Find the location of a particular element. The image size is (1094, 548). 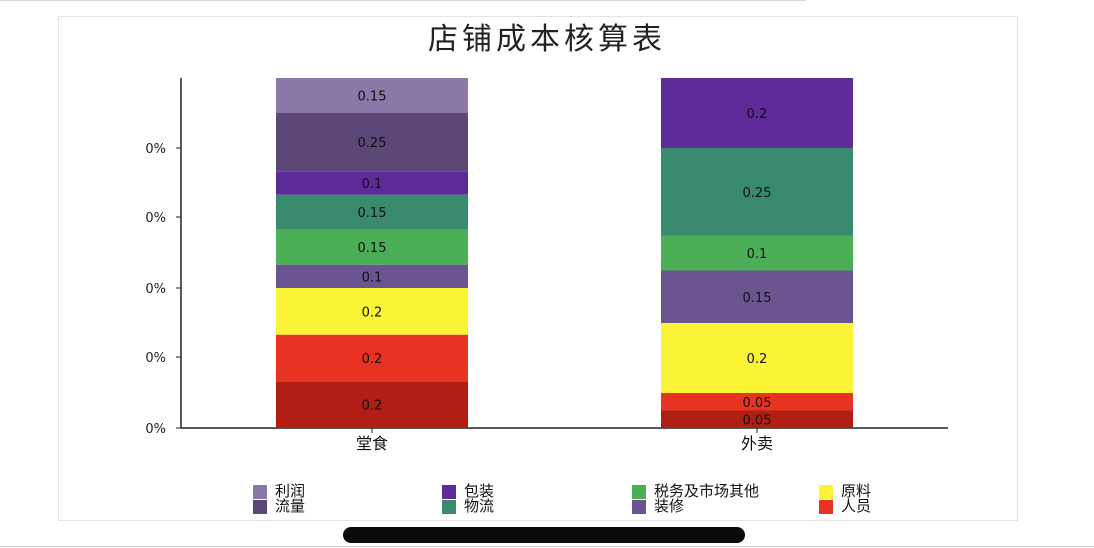

bottom-divider is located at coordinates (547, 546).